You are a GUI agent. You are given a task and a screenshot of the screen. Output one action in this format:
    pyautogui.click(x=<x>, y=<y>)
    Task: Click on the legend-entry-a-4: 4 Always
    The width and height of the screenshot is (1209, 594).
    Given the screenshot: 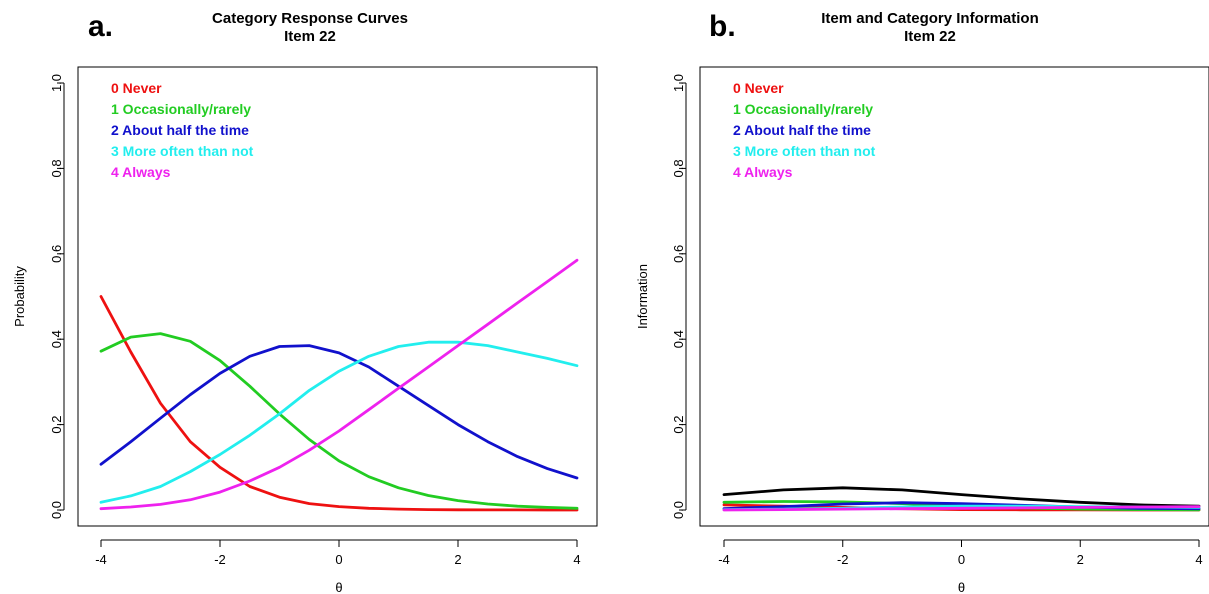 What is the action you would take?
    pyautogui.click(x=141, y=172)
    